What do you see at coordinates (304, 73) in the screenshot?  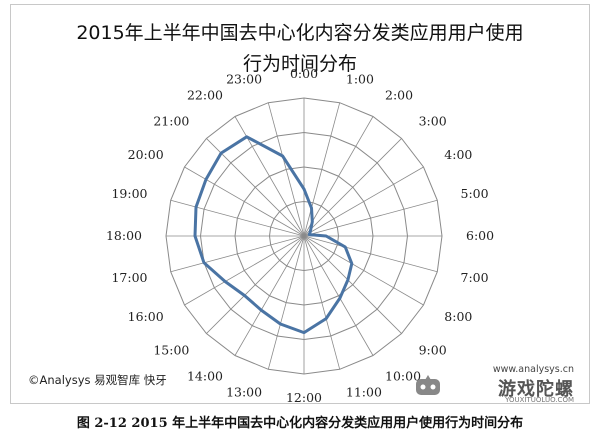 I see `tick-label: 0:00` at bounding box center [304, 73].